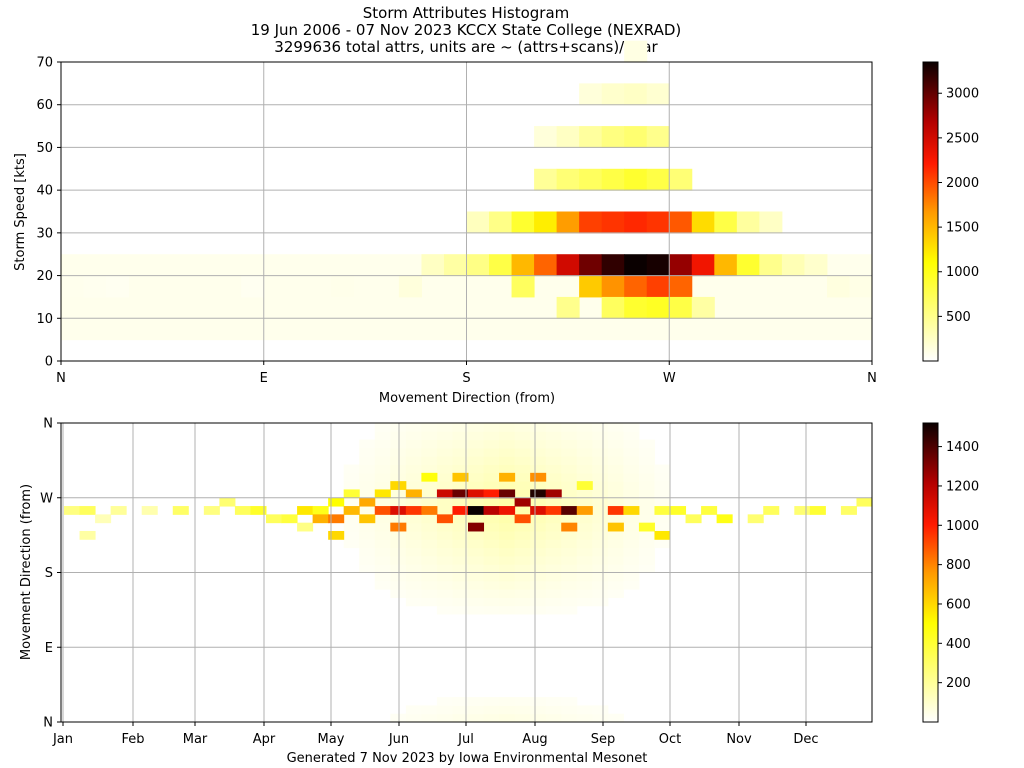 The image size is (1024, 768). Describe the element at coordinates (44, 191) in the screenshot. I see `top-y-tick-label: 40` at that location.